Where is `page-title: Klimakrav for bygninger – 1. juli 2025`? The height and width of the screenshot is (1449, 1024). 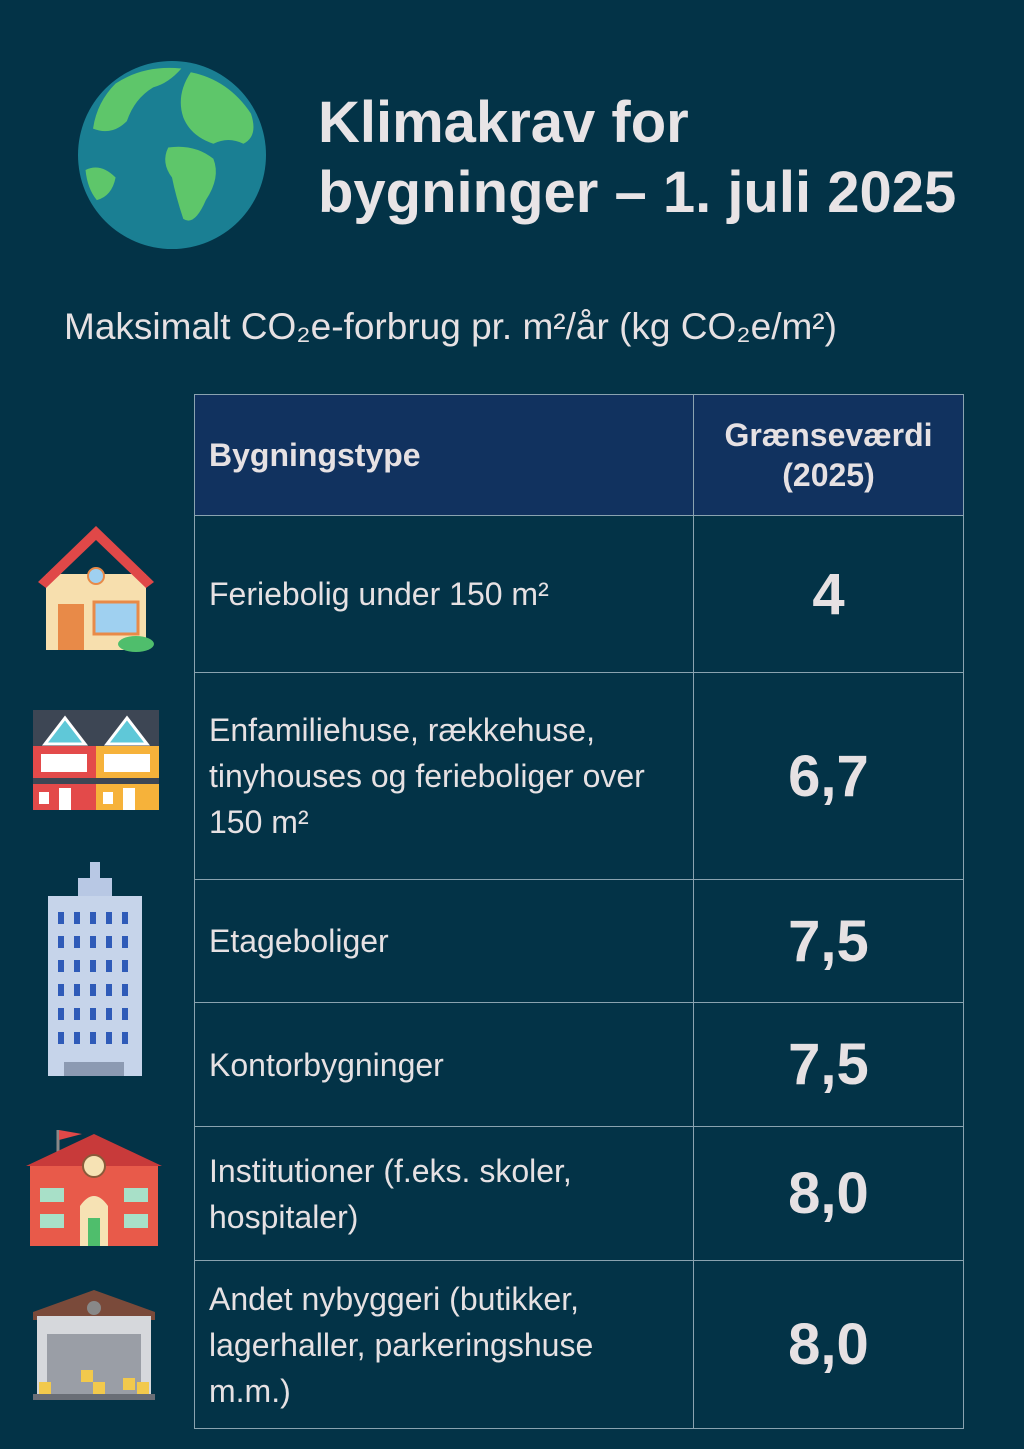 page-title: Klimakrav for bygninger – 1. juli 2025 is located at coordinates (637, 158).